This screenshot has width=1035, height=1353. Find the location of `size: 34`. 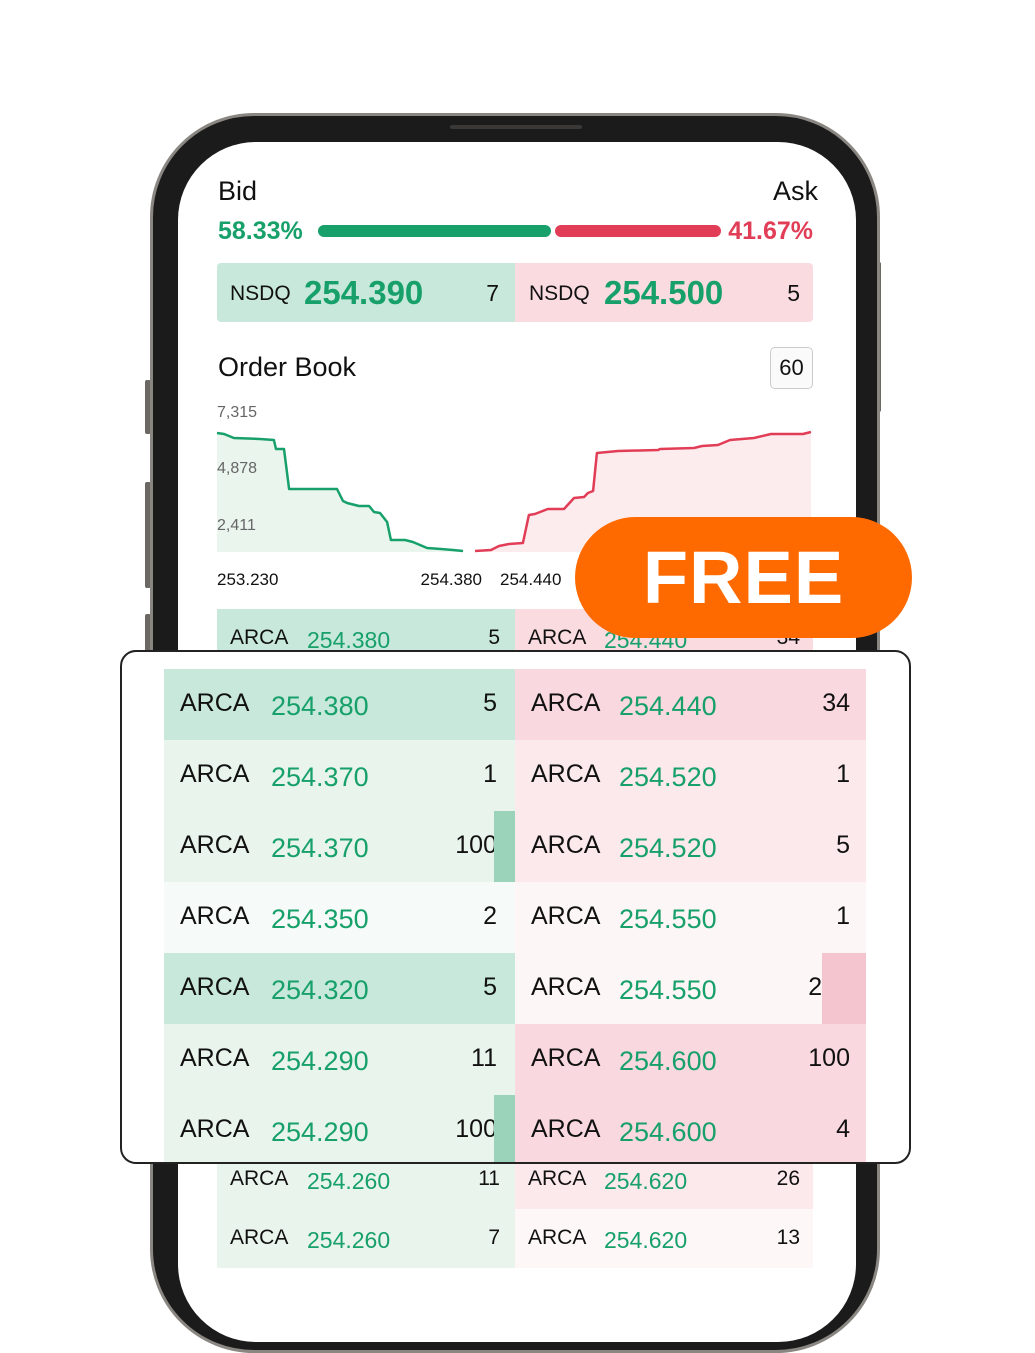

size: 34 is located at coordinates (836, 703).